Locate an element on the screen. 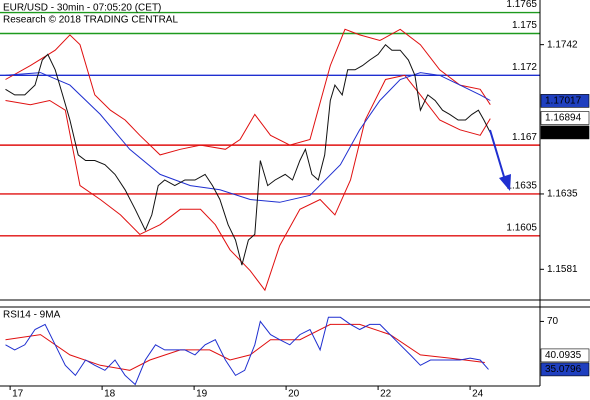 This screenshot has height=400, width=590. x-tick-label: 24 is located at coordinates (478, 394).